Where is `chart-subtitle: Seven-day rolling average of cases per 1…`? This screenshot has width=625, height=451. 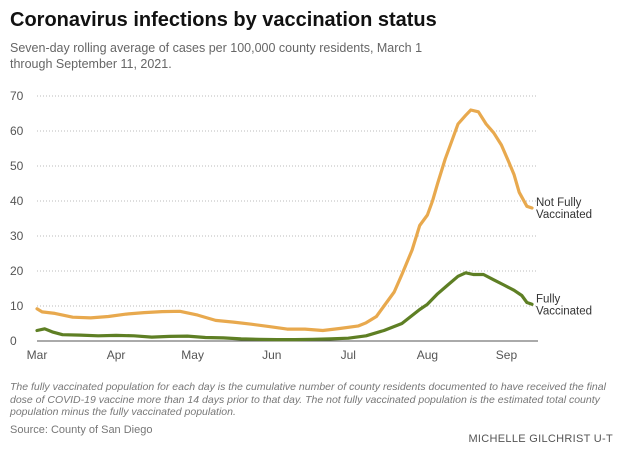
chart-subtitle: Seven-day rolling average of cases per 1… is located at coordinates (216, 56).